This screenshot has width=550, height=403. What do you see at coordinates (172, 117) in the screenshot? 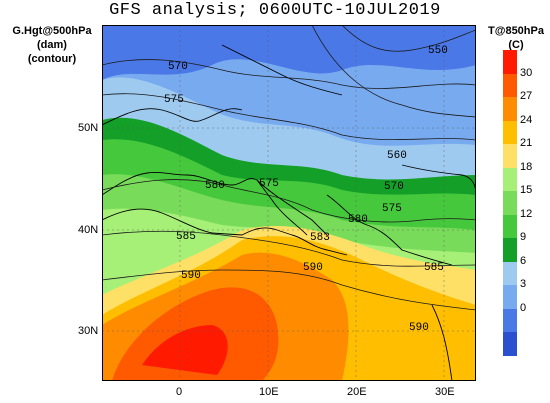
I see `uk-coast` at bounding box center [172, 117].